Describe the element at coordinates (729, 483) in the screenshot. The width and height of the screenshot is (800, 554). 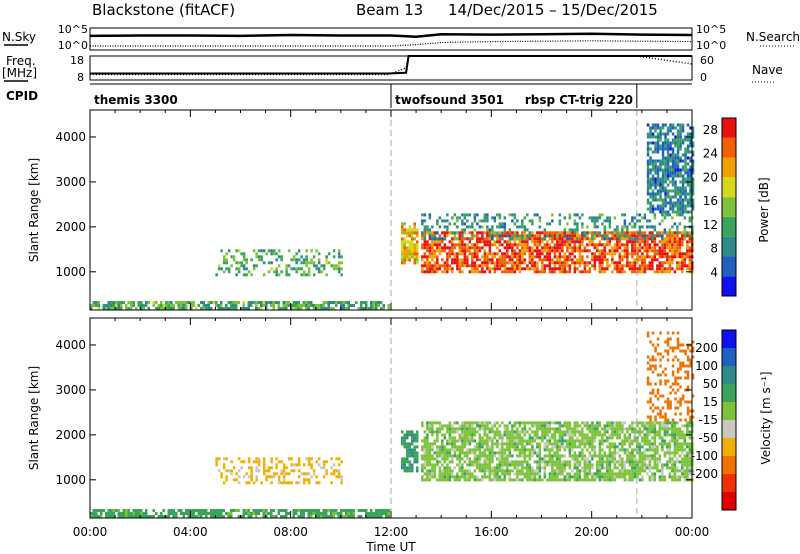
I see `colorbar-segment` at that location.